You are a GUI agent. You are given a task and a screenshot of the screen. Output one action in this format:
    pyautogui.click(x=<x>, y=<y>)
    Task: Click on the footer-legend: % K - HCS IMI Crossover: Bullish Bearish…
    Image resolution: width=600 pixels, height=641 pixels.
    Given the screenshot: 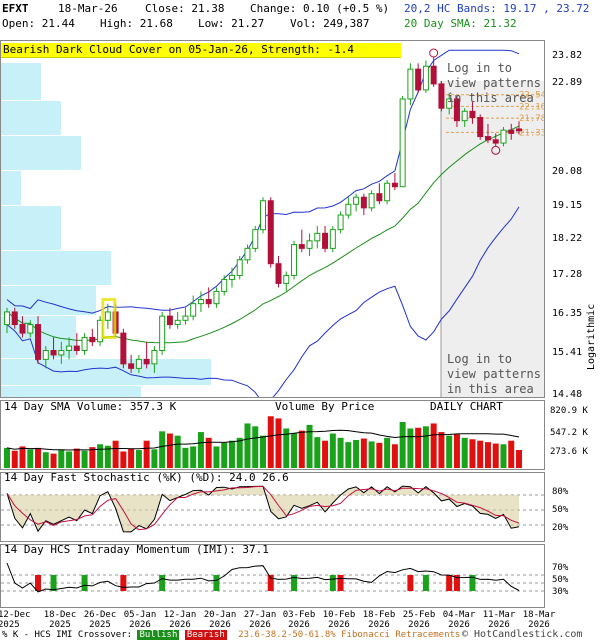 What is the action you would take?
    pyautogui.click(x=231, y=635)
    